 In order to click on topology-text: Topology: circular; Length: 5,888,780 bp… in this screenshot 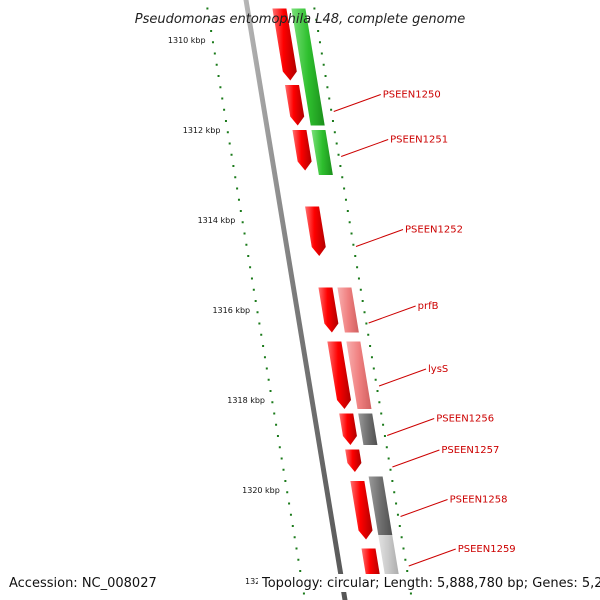, I will do `click(430, 583)`.